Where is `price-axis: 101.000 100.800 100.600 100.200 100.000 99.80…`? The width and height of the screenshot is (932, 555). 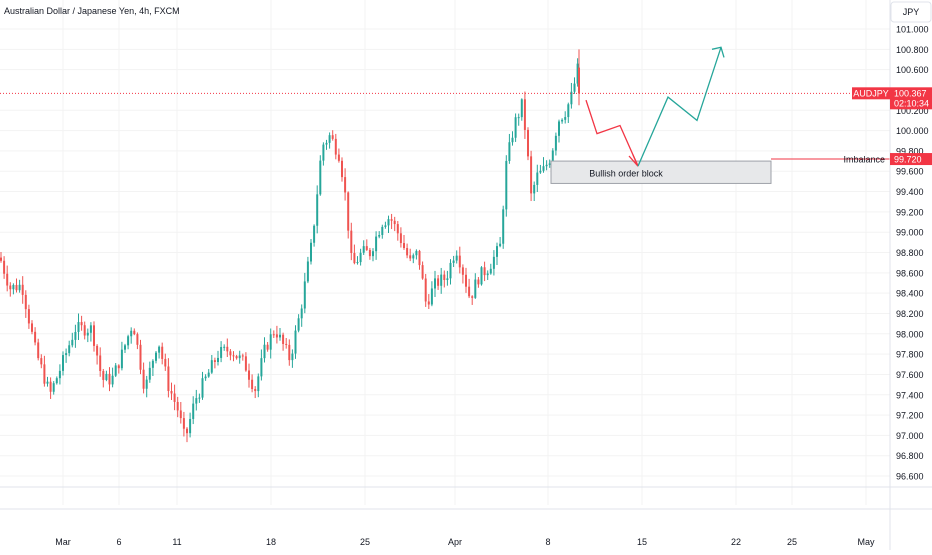
price-axis: 101.000 100.800 100.600 100.200 100.000 99.80… is located at coordinates (910, 275).